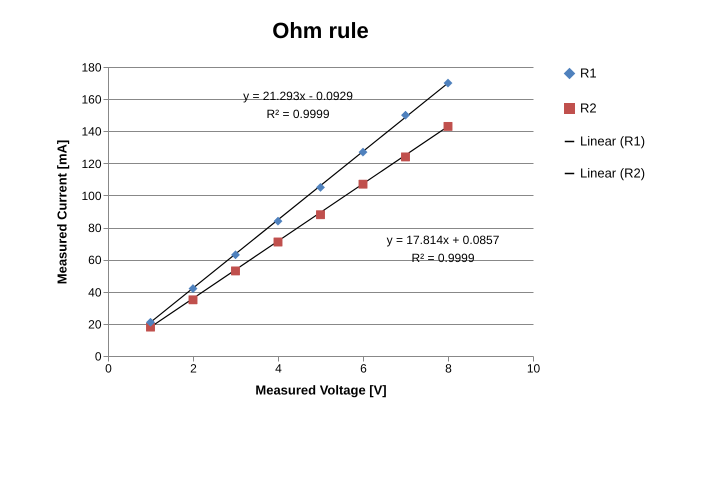 The image size is (722, 483). What do you see at coordinates (613, 141) in the screenshot?
I see `legend-label: Linear (R1)` at bounding box center [613, 141].